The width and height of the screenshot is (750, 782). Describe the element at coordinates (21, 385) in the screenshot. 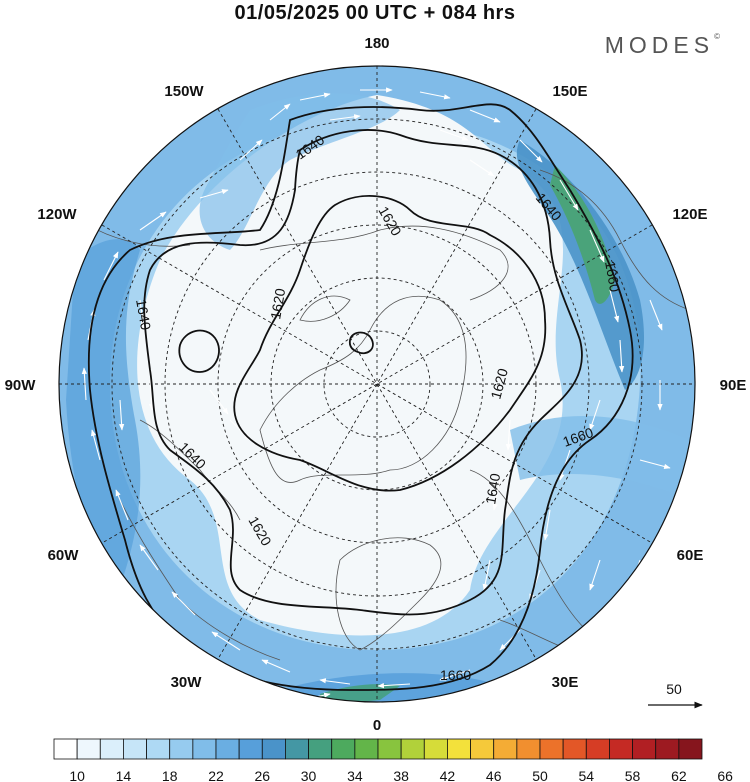

I see `lon-label-90w: 90W` at that location.